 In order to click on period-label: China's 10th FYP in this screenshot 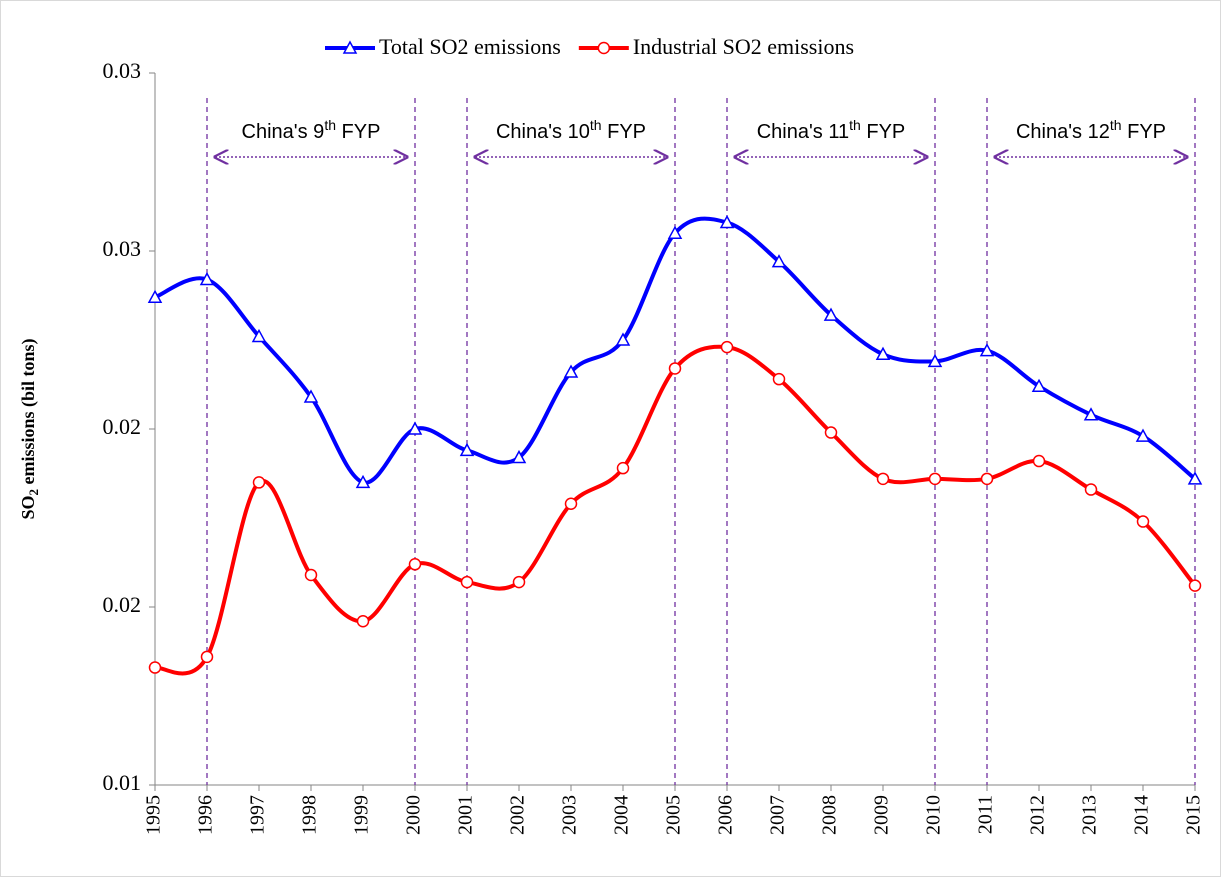, I will do `click(571, 130)`.